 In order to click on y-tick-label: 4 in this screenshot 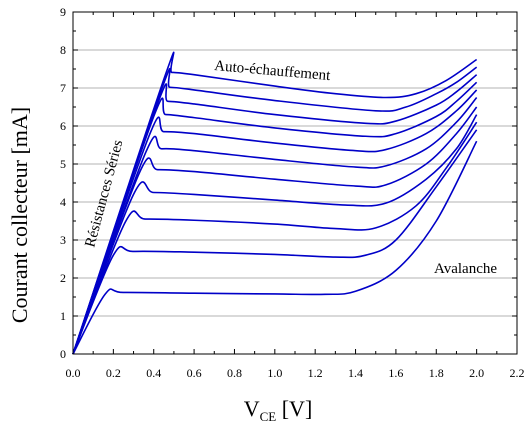, I will do `click(63, 202)`.